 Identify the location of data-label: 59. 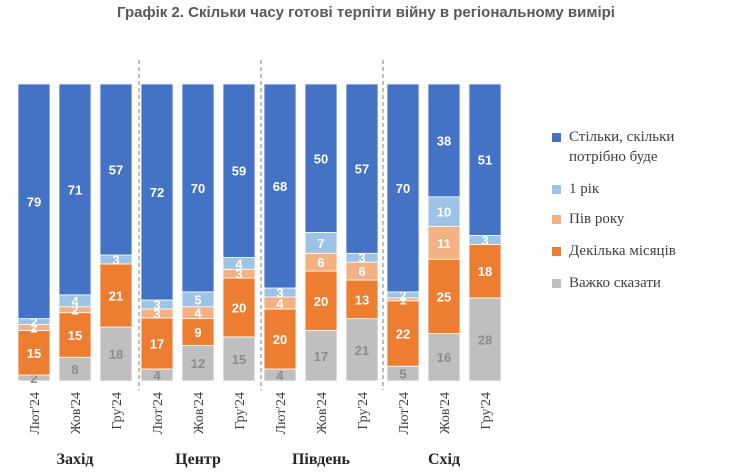
(239, 171).